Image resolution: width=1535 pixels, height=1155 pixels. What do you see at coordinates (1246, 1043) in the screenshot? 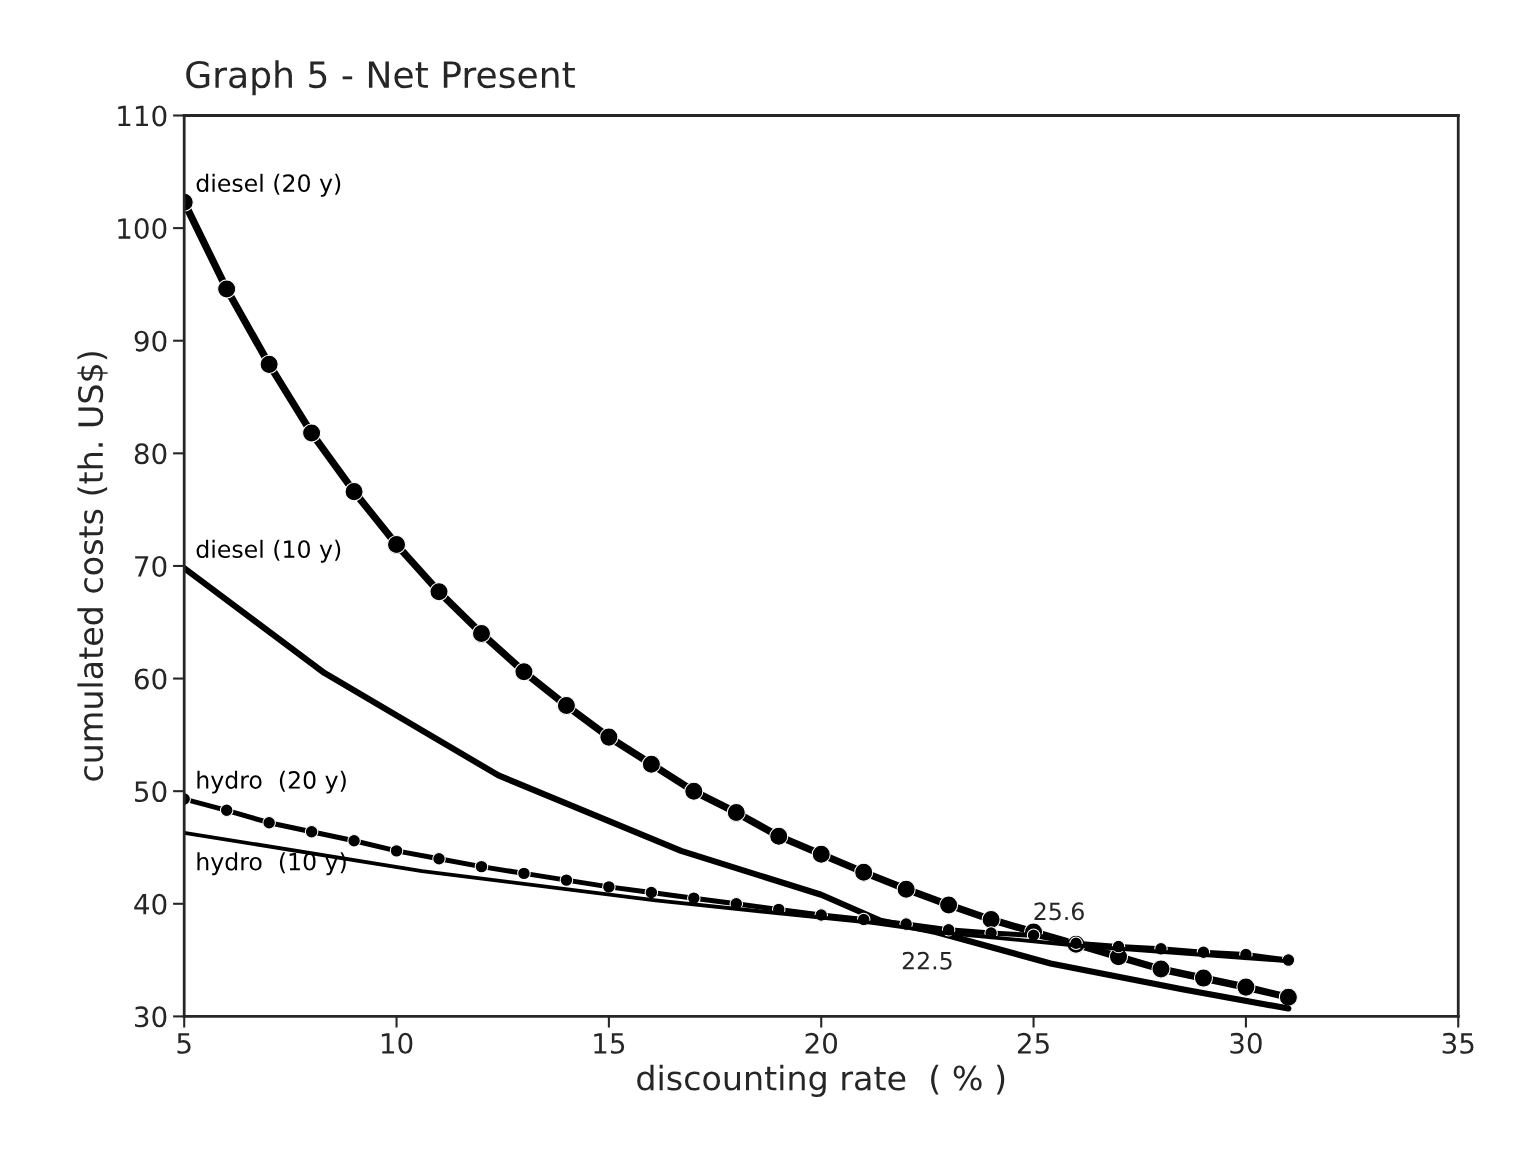
I see `x-tick-label: 30` at bounding box center [1246, 1043].